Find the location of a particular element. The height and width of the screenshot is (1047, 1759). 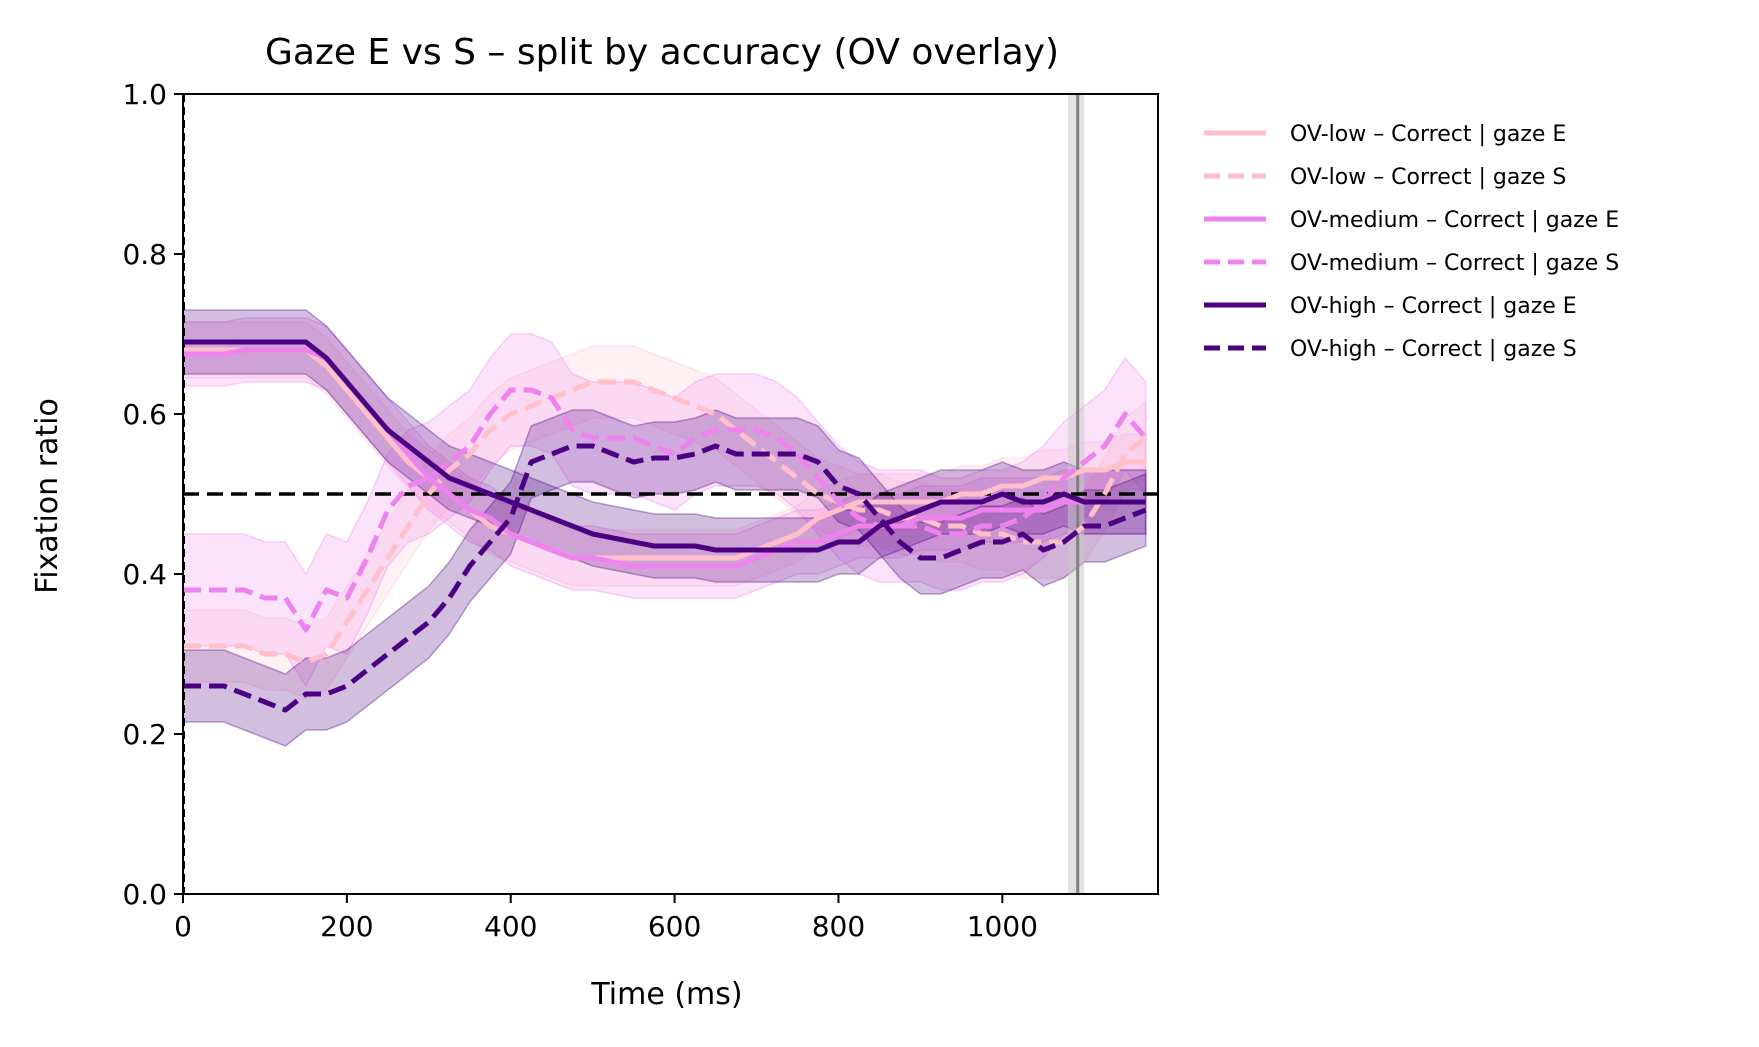

legend-label-4: OV-medium – Correct | gaze S is located at coordinates (1454, 263).